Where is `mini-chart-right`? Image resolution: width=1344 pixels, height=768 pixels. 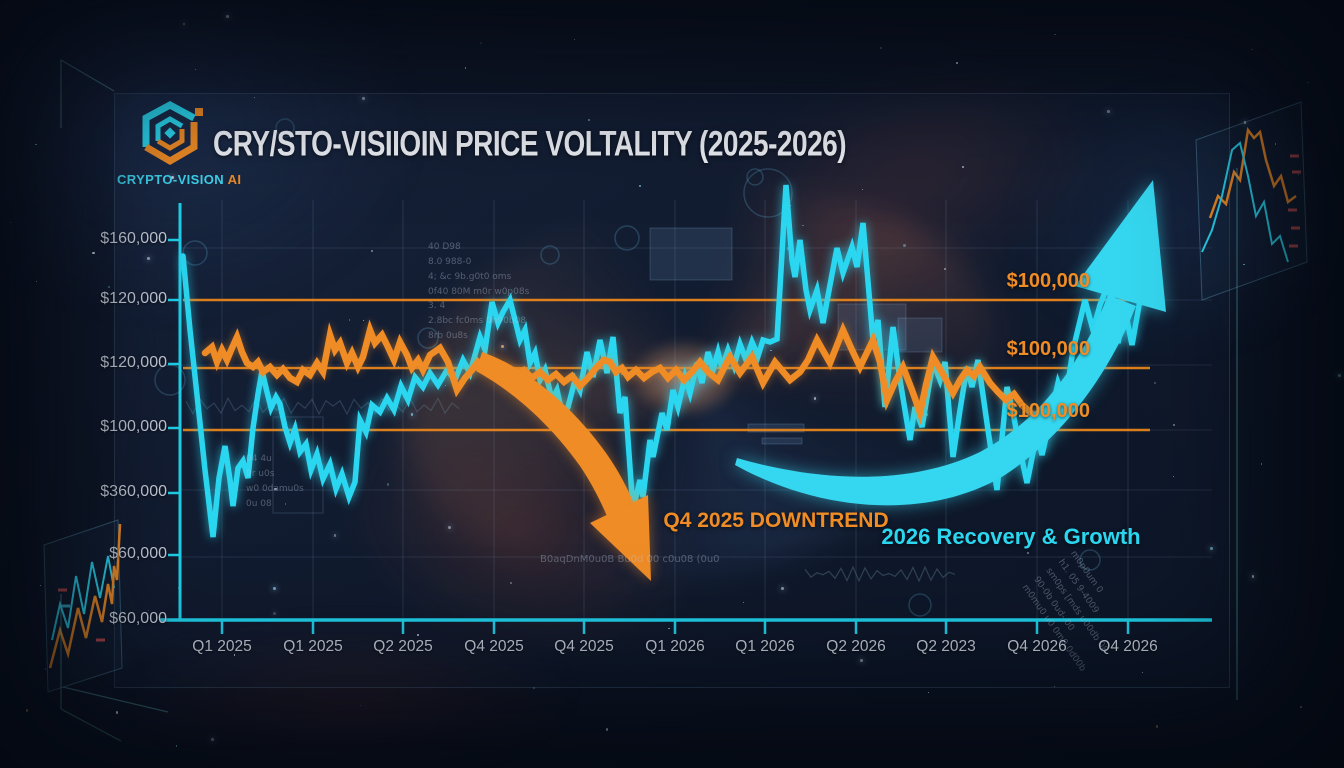 mini-chart-right is located at coordinates (1251, 201).